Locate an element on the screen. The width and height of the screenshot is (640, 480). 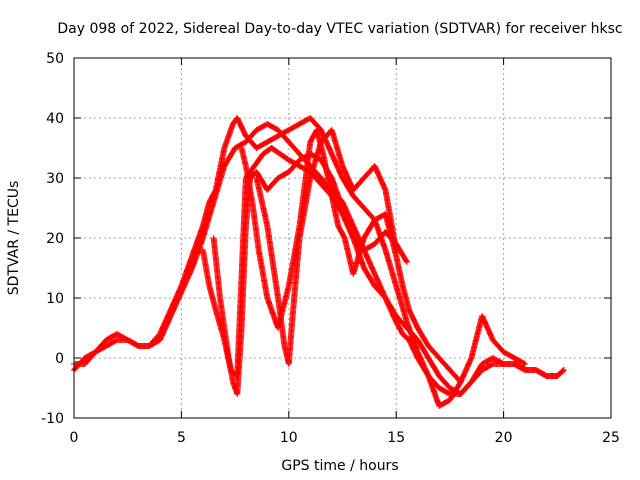
x-axis-label: GPS time / hours is located at coordinates (339, 466).